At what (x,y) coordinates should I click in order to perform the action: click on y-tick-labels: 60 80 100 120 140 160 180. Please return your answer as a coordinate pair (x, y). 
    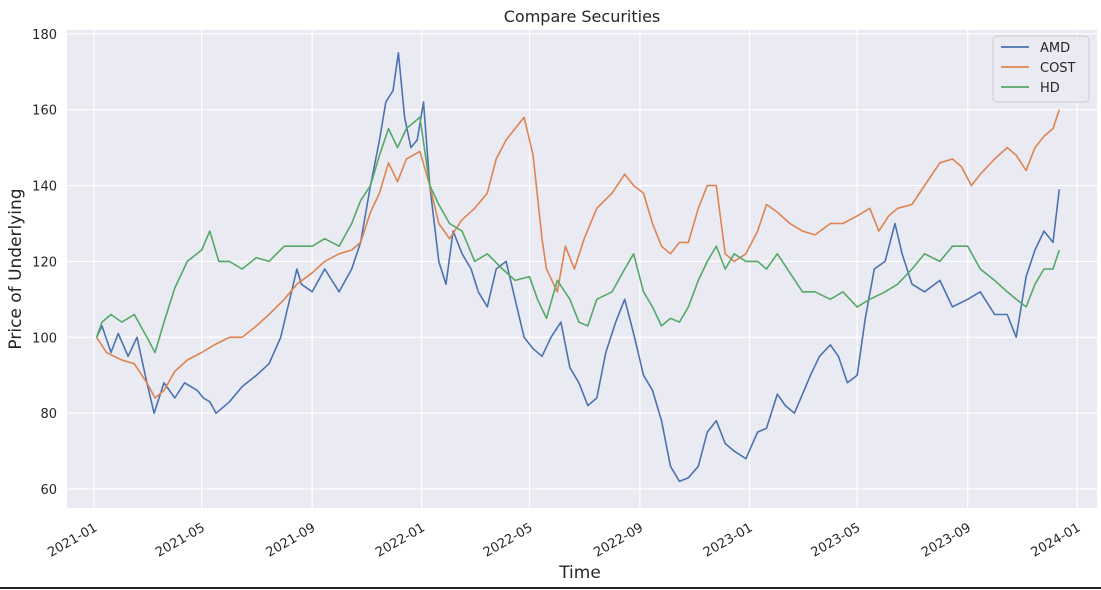
    Looking at the image, I should click on (44, 263).